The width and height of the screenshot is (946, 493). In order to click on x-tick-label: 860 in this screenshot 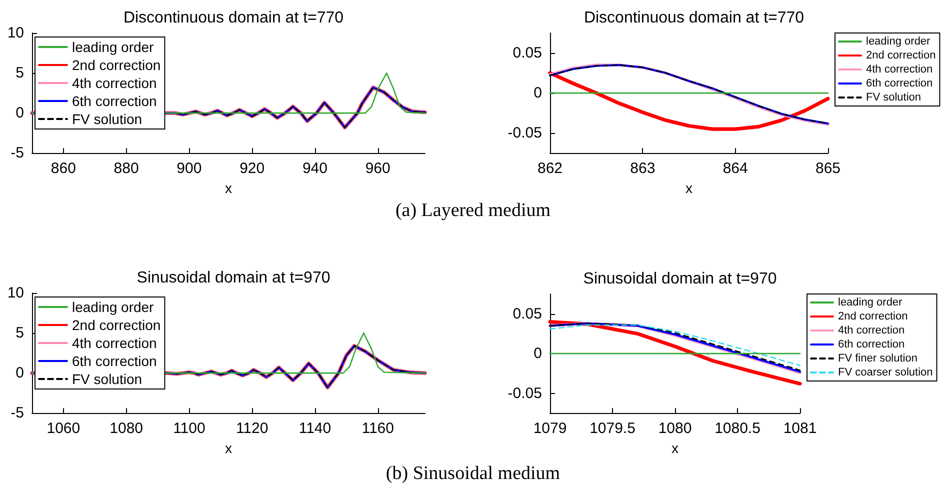, I will do `click(63, 169)`.